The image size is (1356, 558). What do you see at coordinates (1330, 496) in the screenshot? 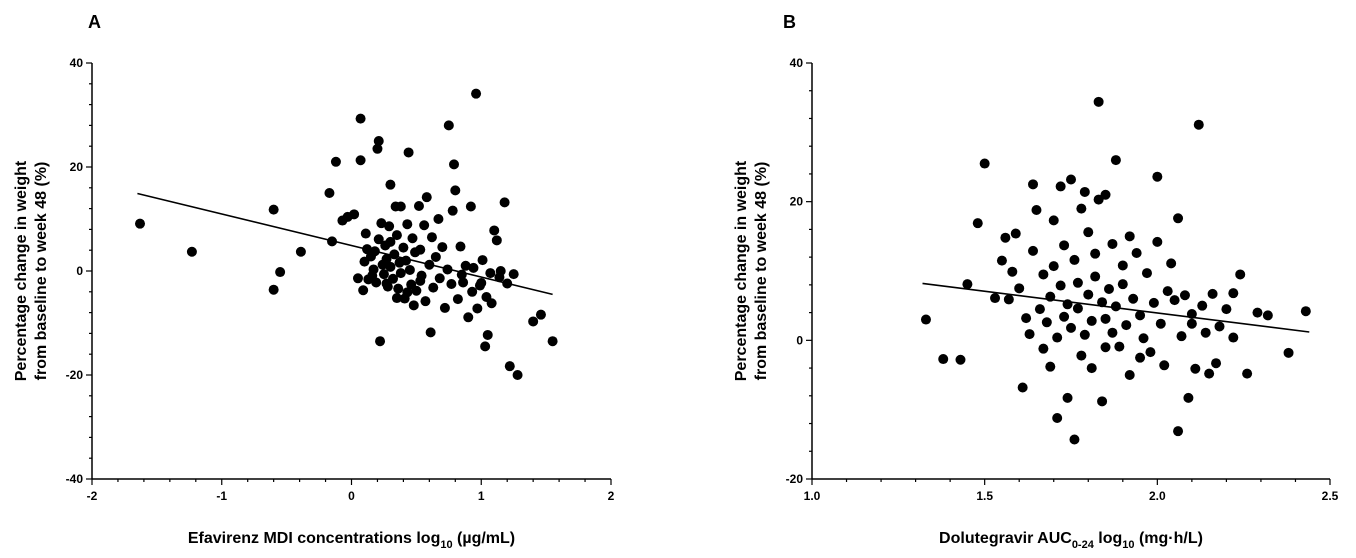
I see `x-tick-label-b: 2.5` at bounding box center [1330, 496].